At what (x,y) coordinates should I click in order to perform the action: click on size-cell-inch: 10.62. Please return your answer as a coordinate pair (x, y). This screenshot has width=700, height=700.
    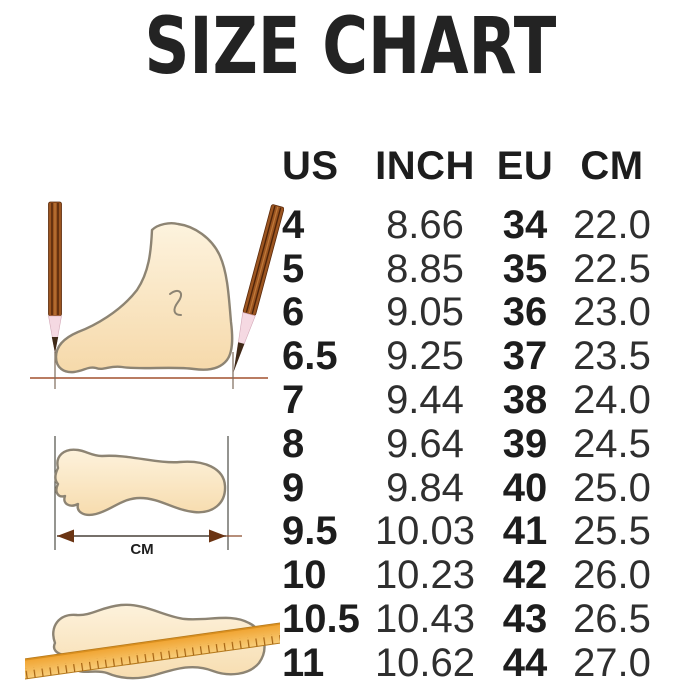
    Looking at the image, I should click on (425, 662).